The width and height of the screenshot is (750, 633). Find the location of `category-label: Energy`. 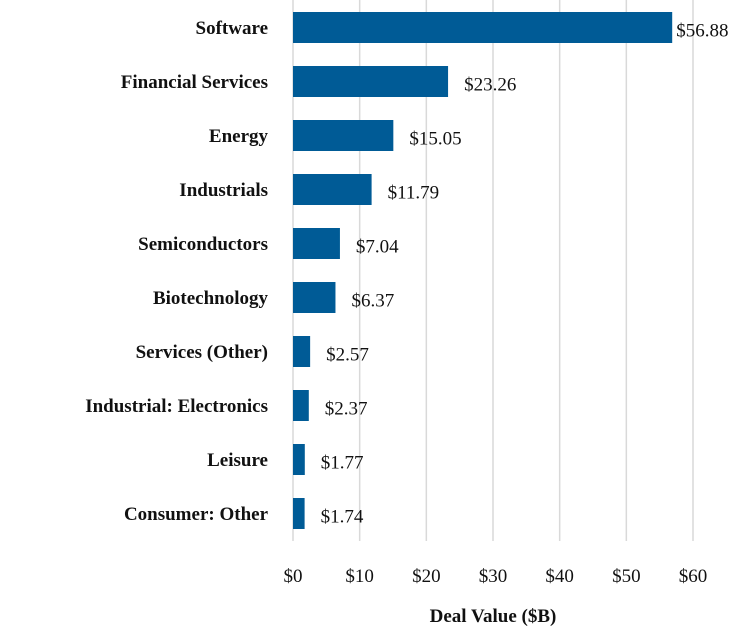

category-label: Energy is located at coordinates (239, 136).